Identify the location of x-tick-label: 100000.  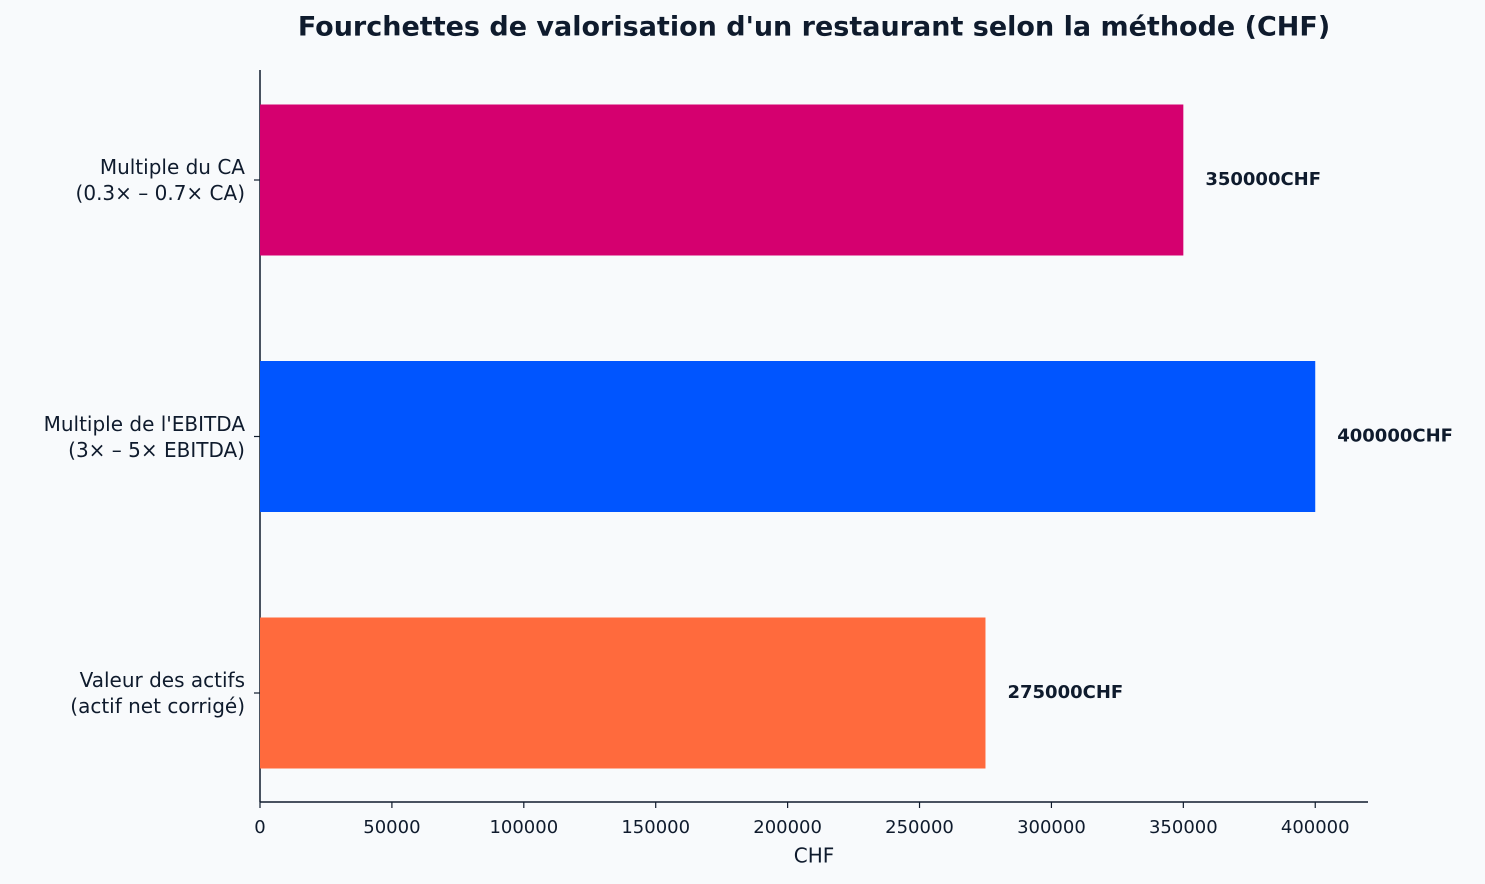
(523, 827).